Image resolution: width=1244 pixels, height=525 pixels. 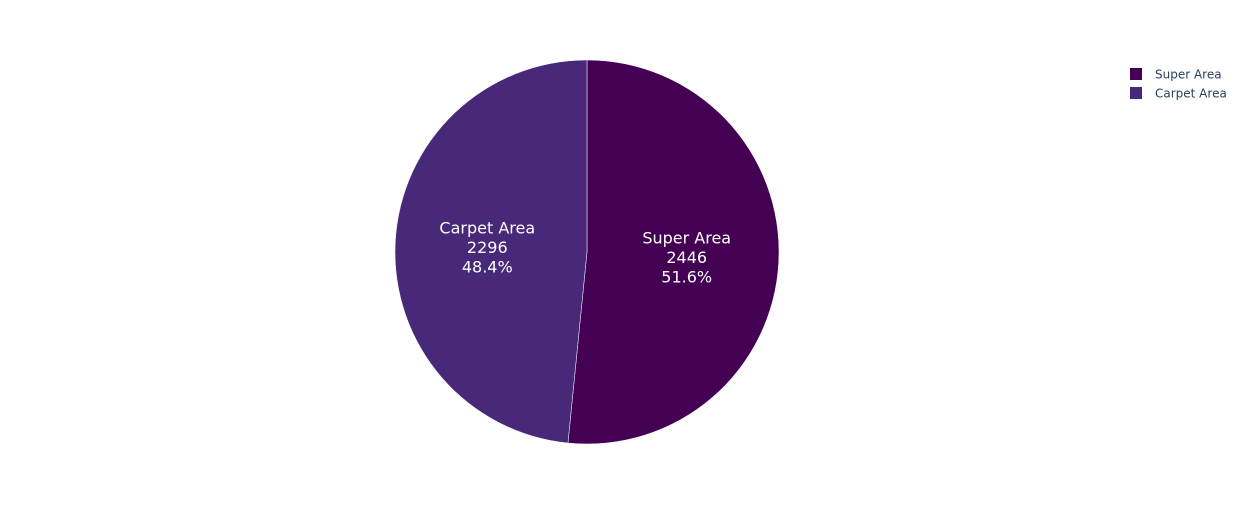 I want to click on legend-item-super-area: Super Area, so click(x=1176, y=75).